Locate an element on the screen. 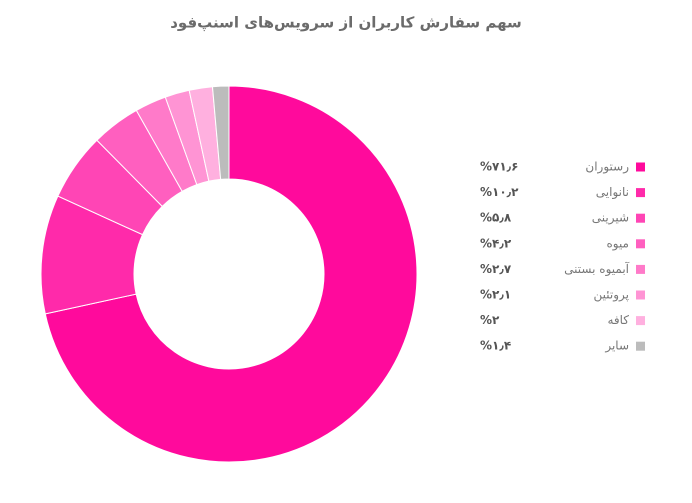 The image size is (692, 503). chart-title: سهم سفارش کاربران از سرویس‌های اسنپ‌فود is located at coordinates (346, 23).